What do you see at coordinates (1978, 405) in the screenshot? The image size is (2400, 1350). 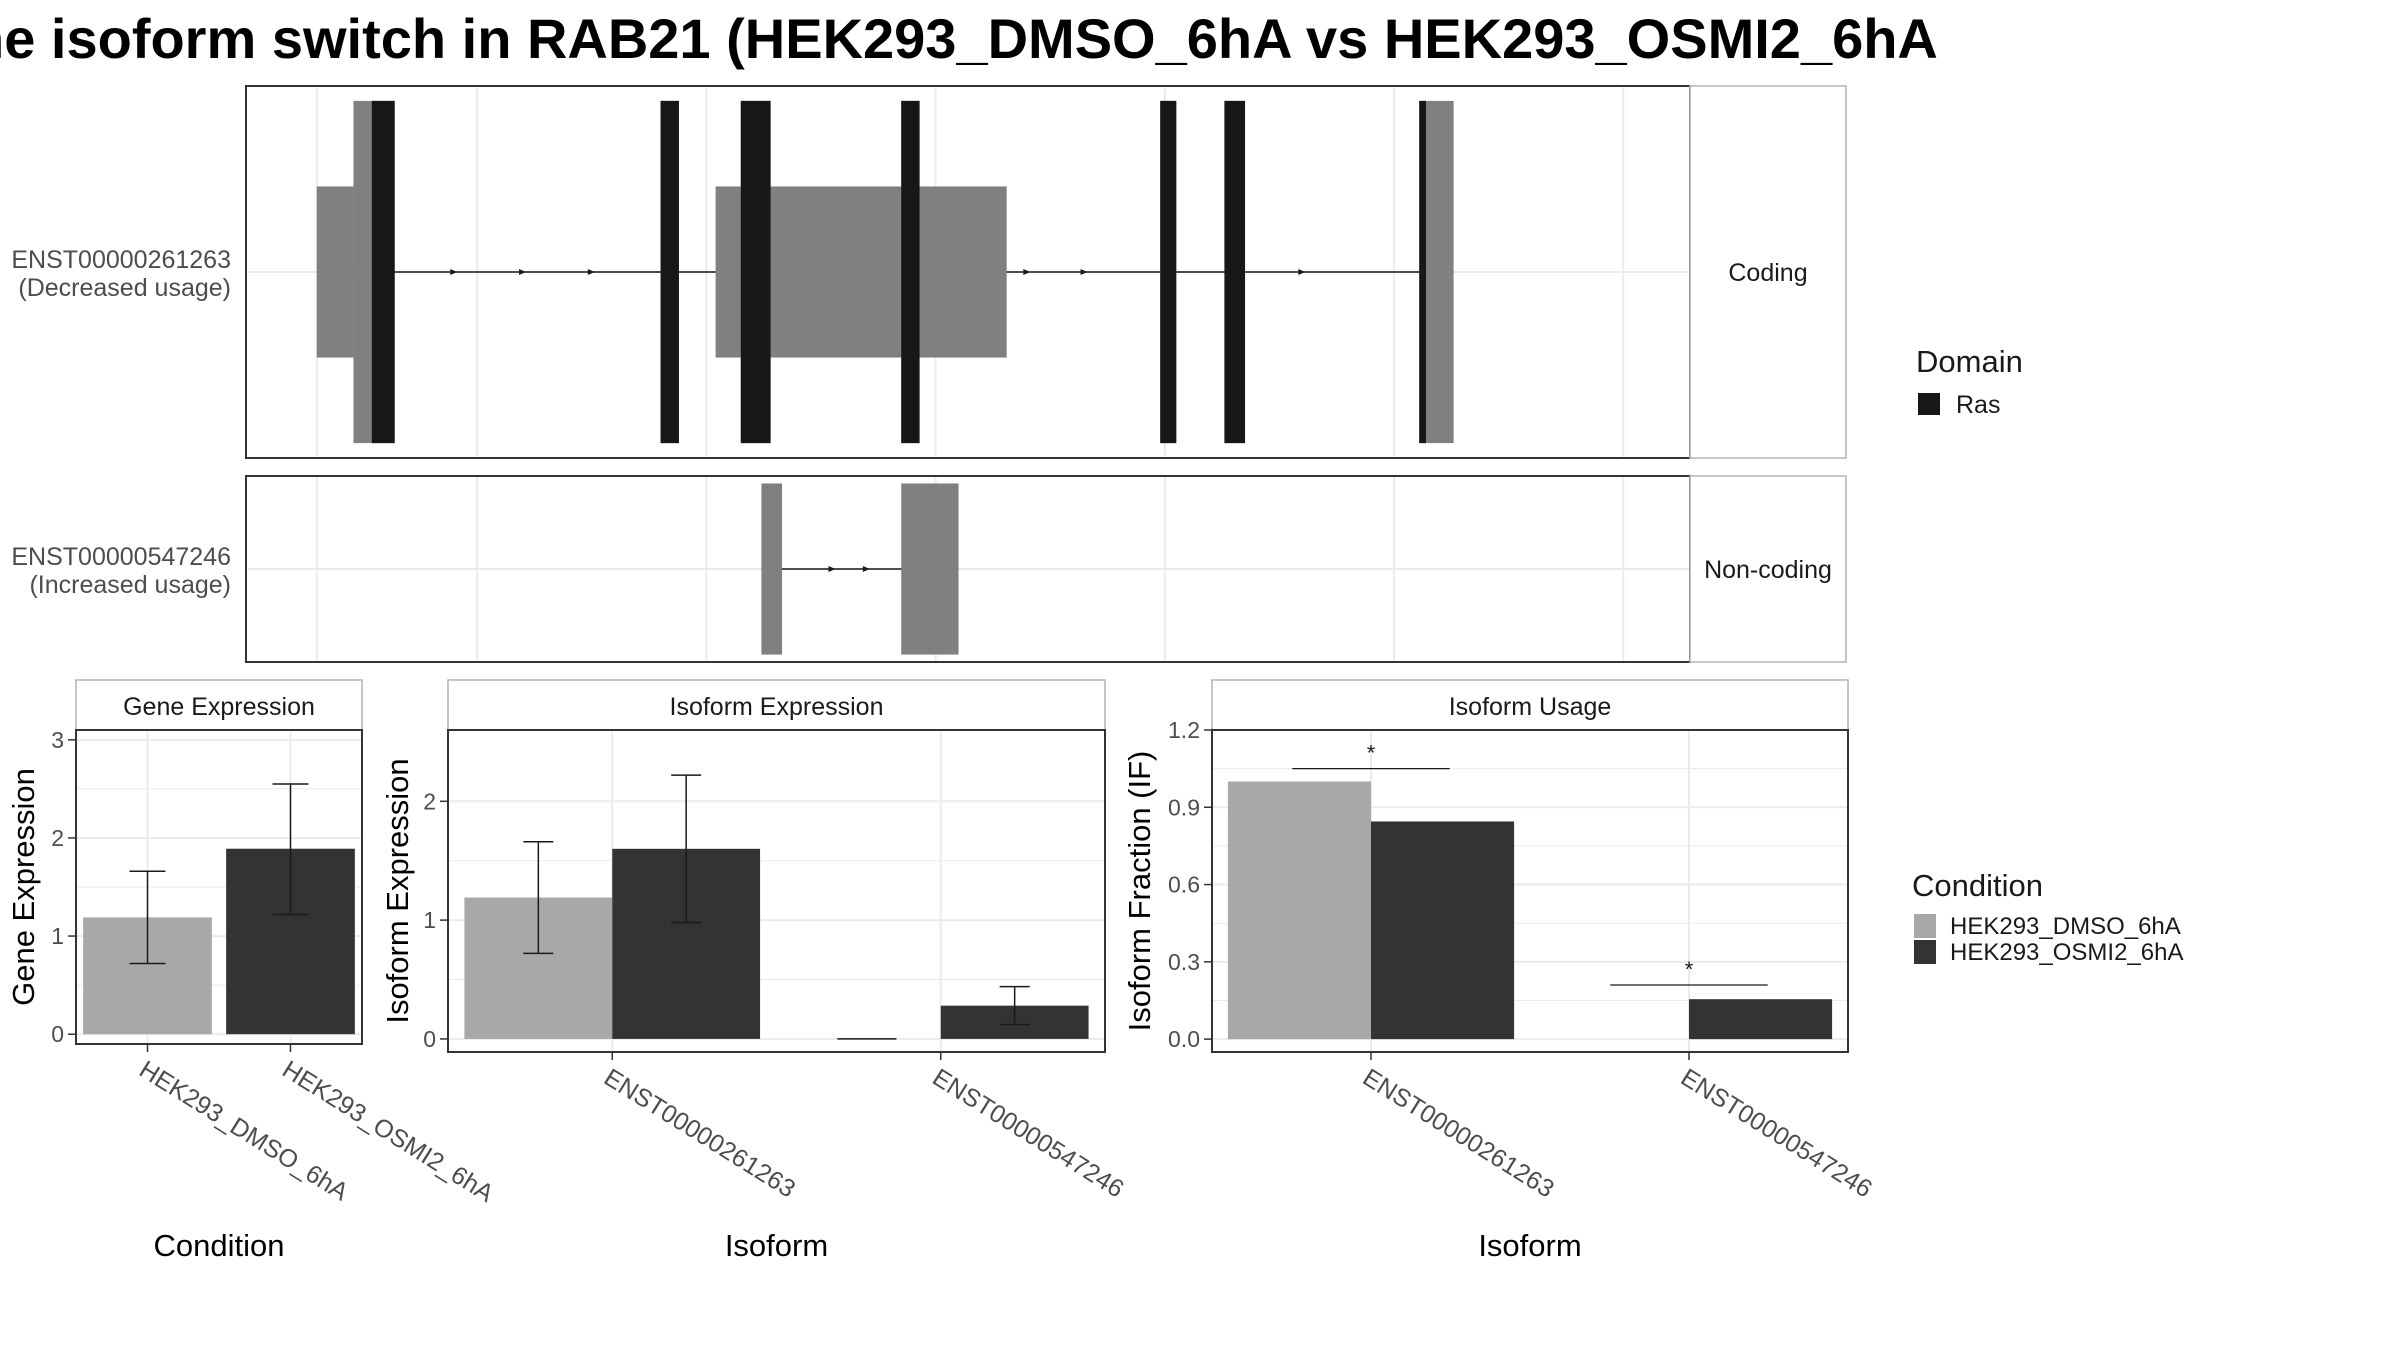 I see `domain-legend-label: Ras` at bounding box center [1978, 405].